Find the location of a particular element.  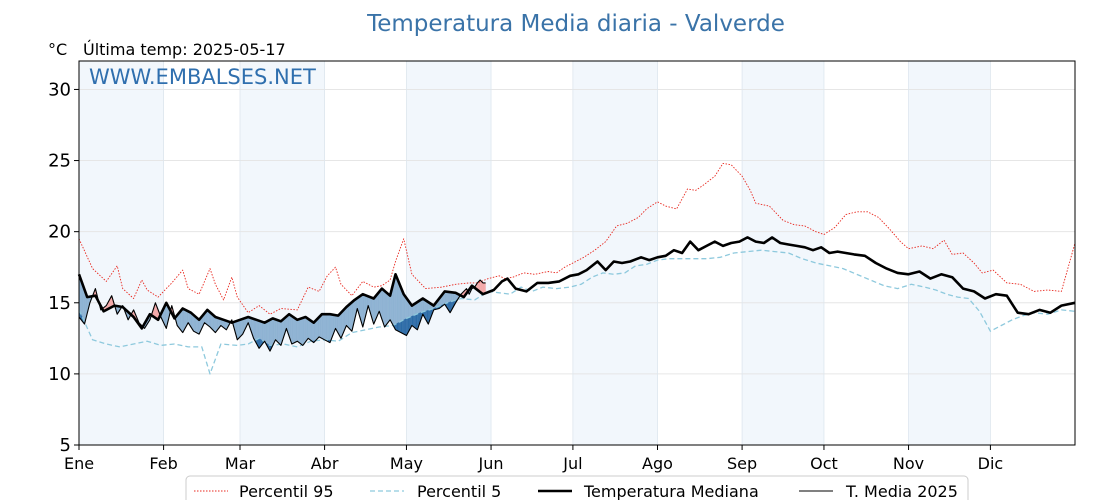

y-axis-ticks: 5 10 15 20 25 30 is located at coordinates (63, 267).